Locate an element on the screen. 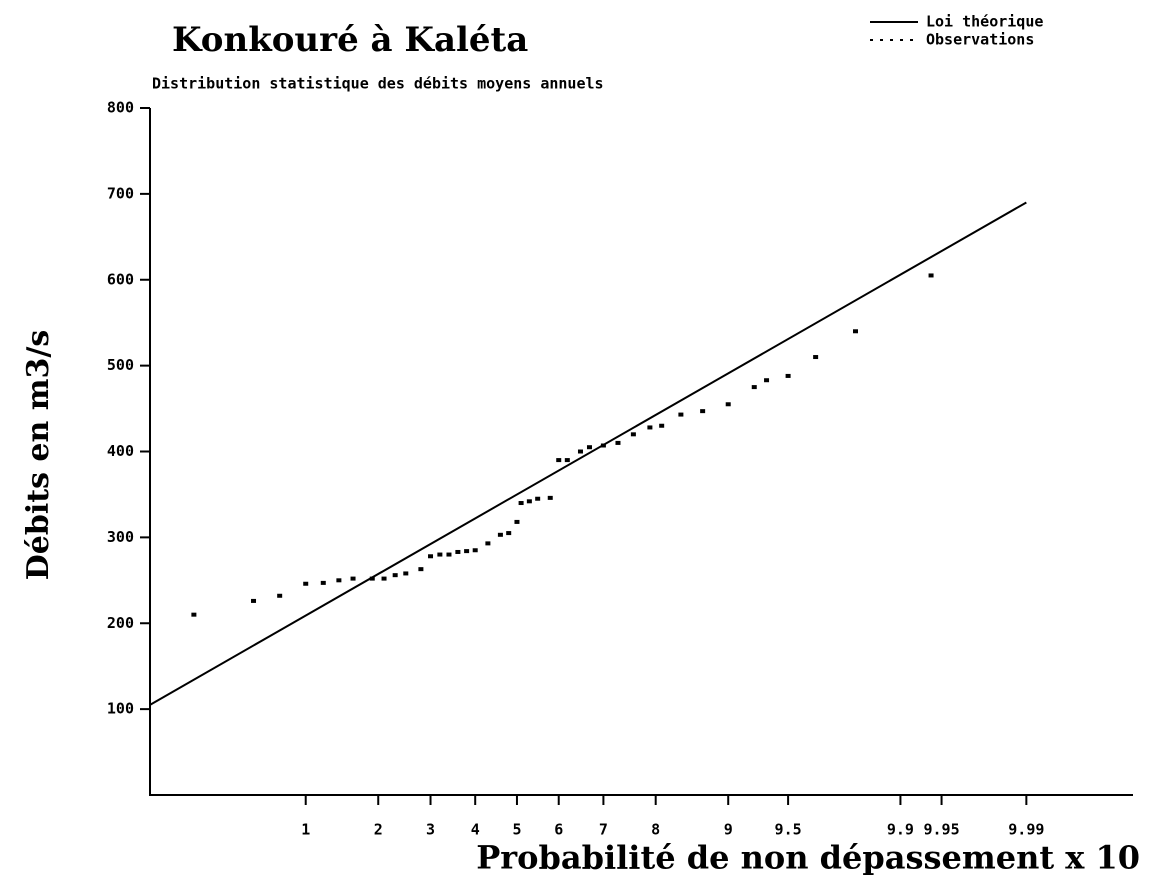 This screenshot has width=1157, height=888. x-tick-label: 6 is located at coordinates (558, 830).